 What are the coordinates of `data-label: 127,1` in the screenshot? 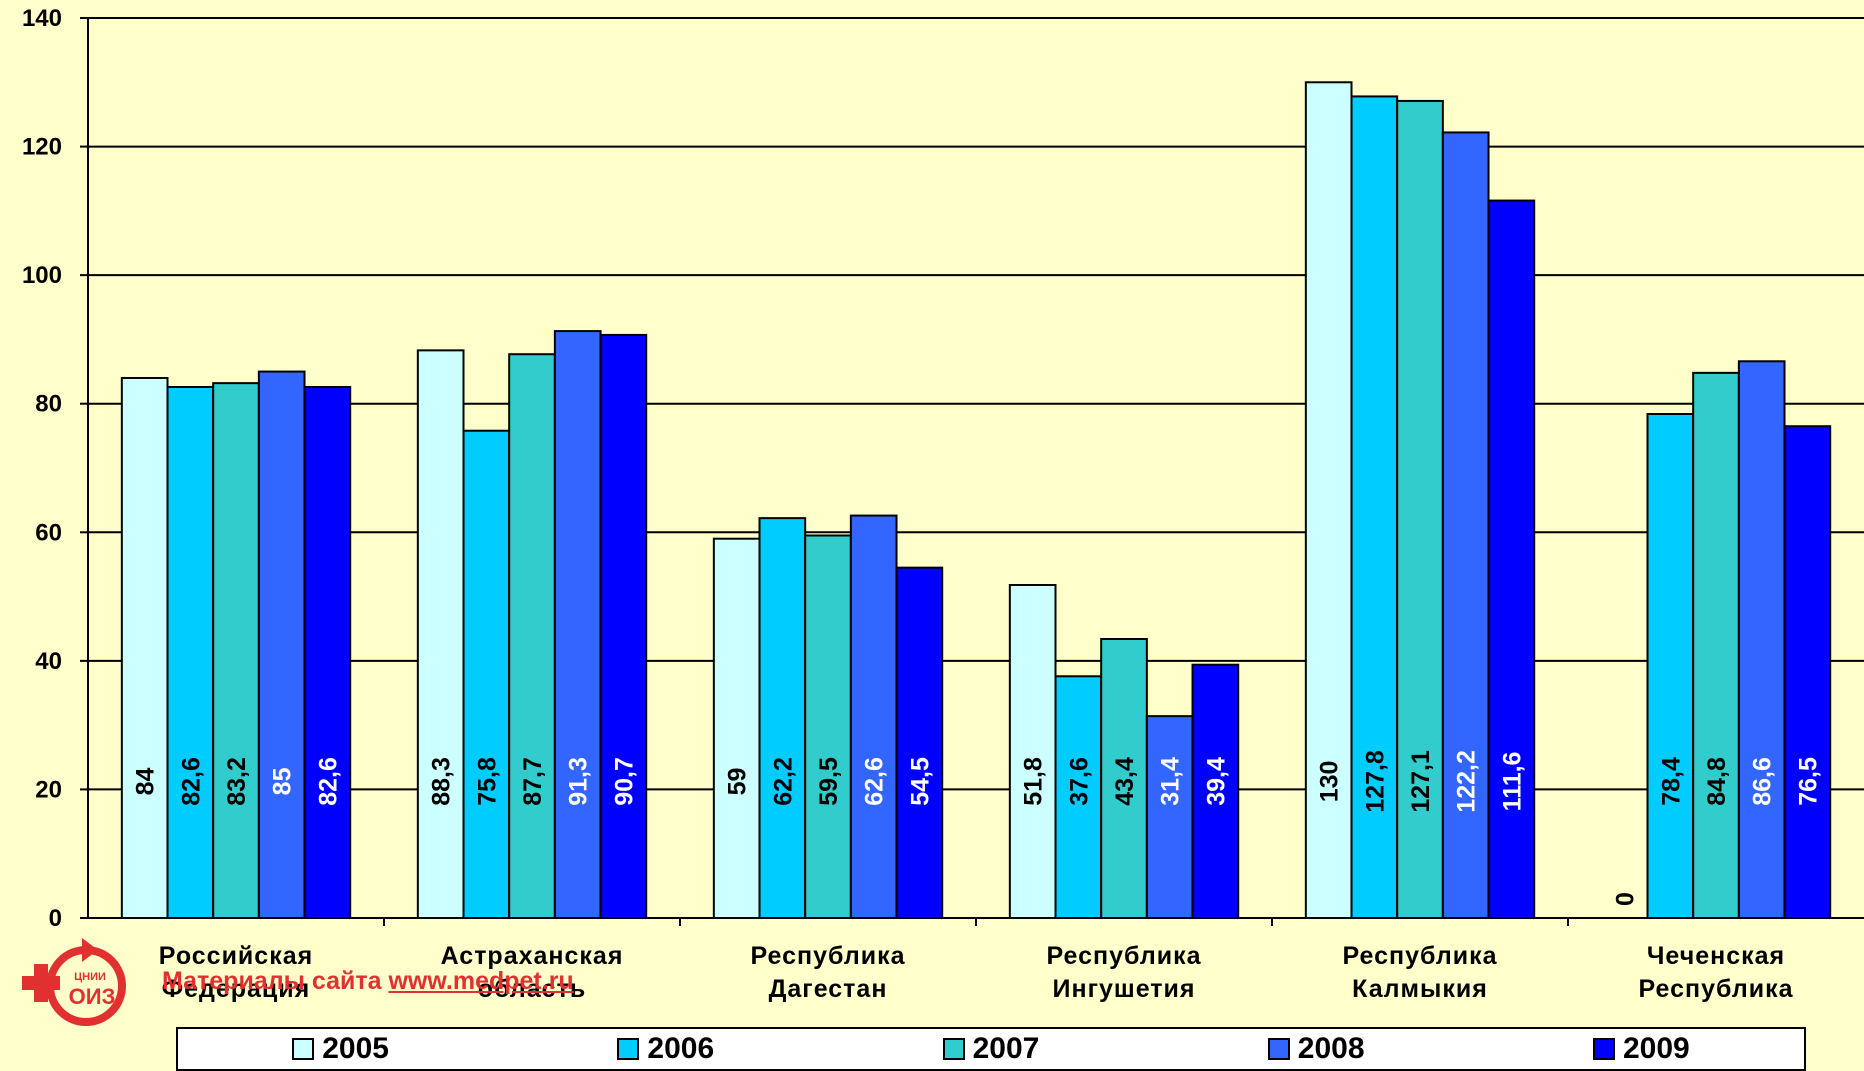 It's located at (1421, 781).